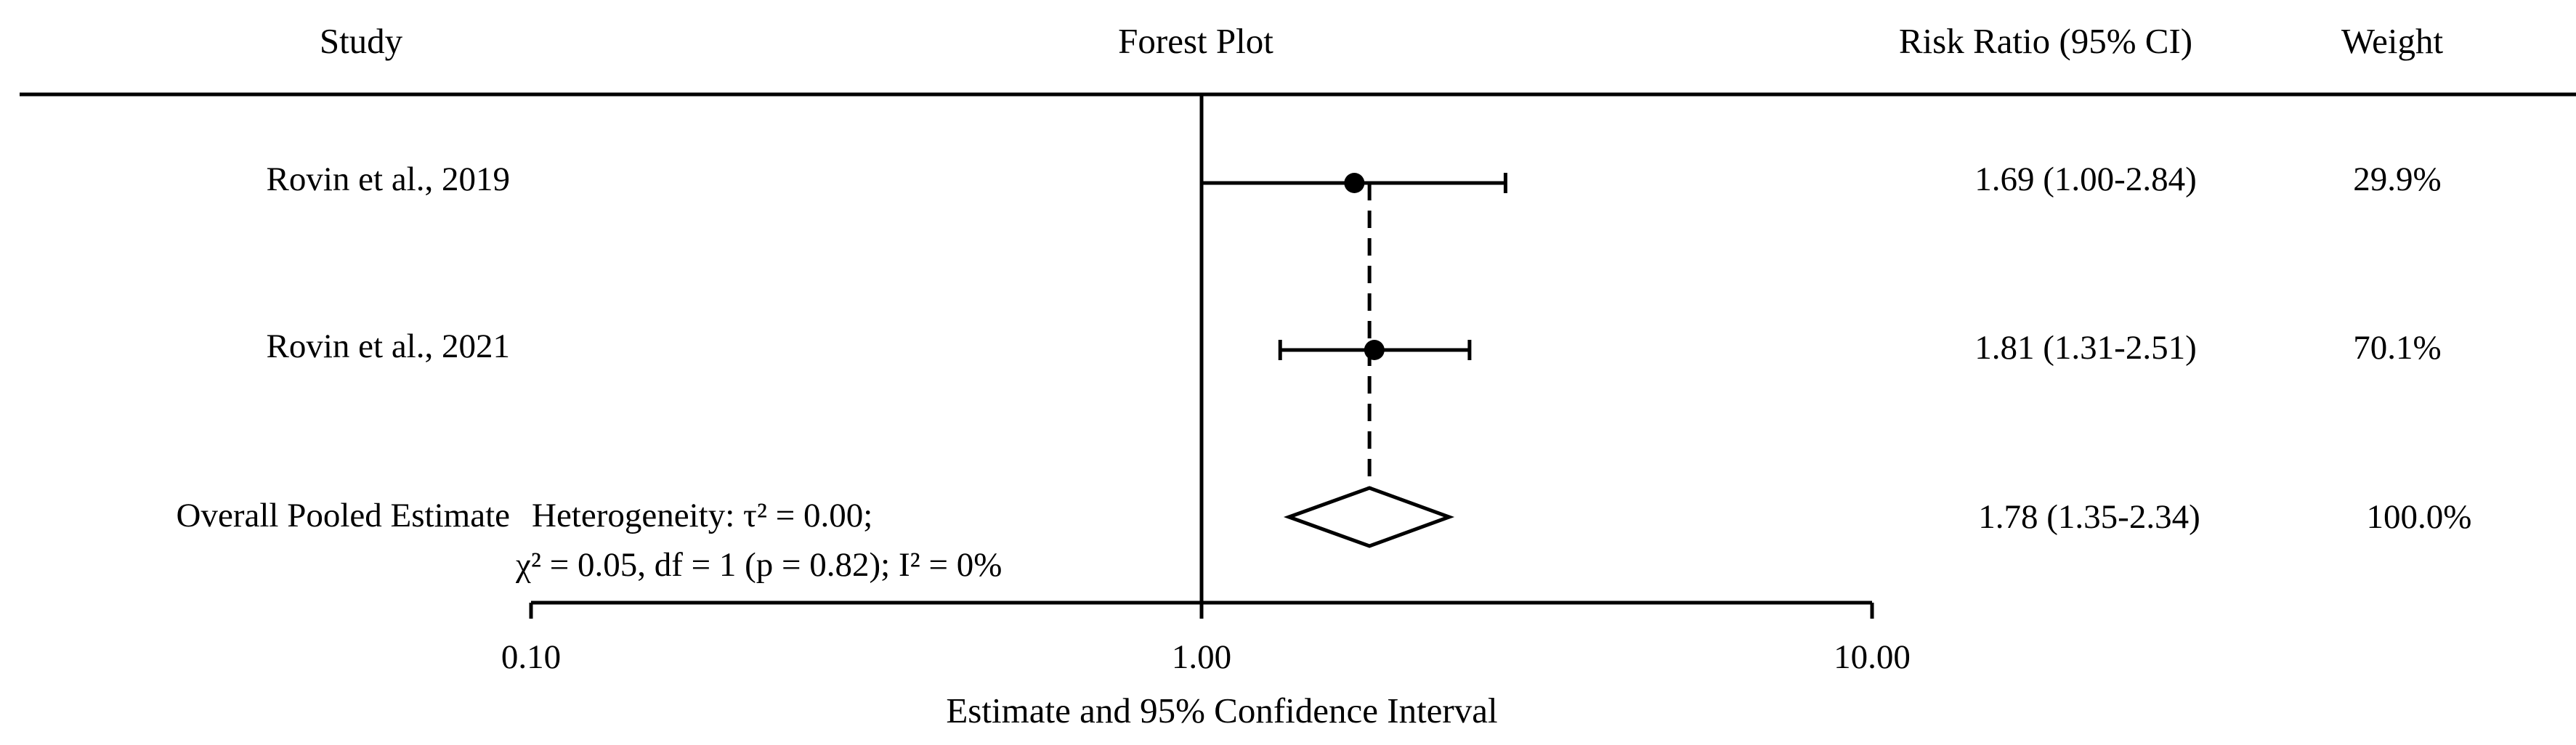 This screenshot has width=2576, height=745. Describe the element at coordinates (1872, 657) in the screenshot. I see `x-tick-label-3: 10.00` at that location.